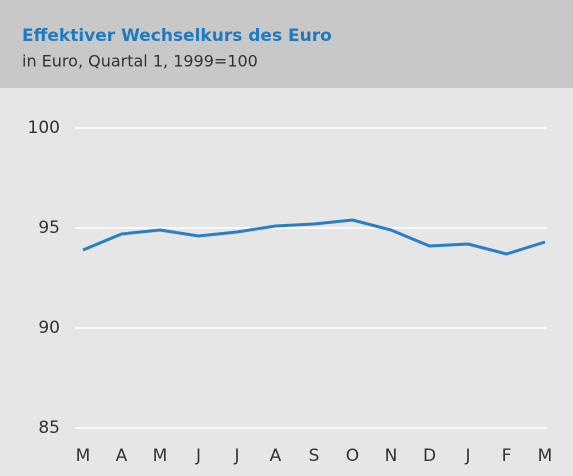 The image size is (573, 476). Describe the element at coordinates (49, 228) in the screenshot. I see `y-tick-label: 95` at that location.